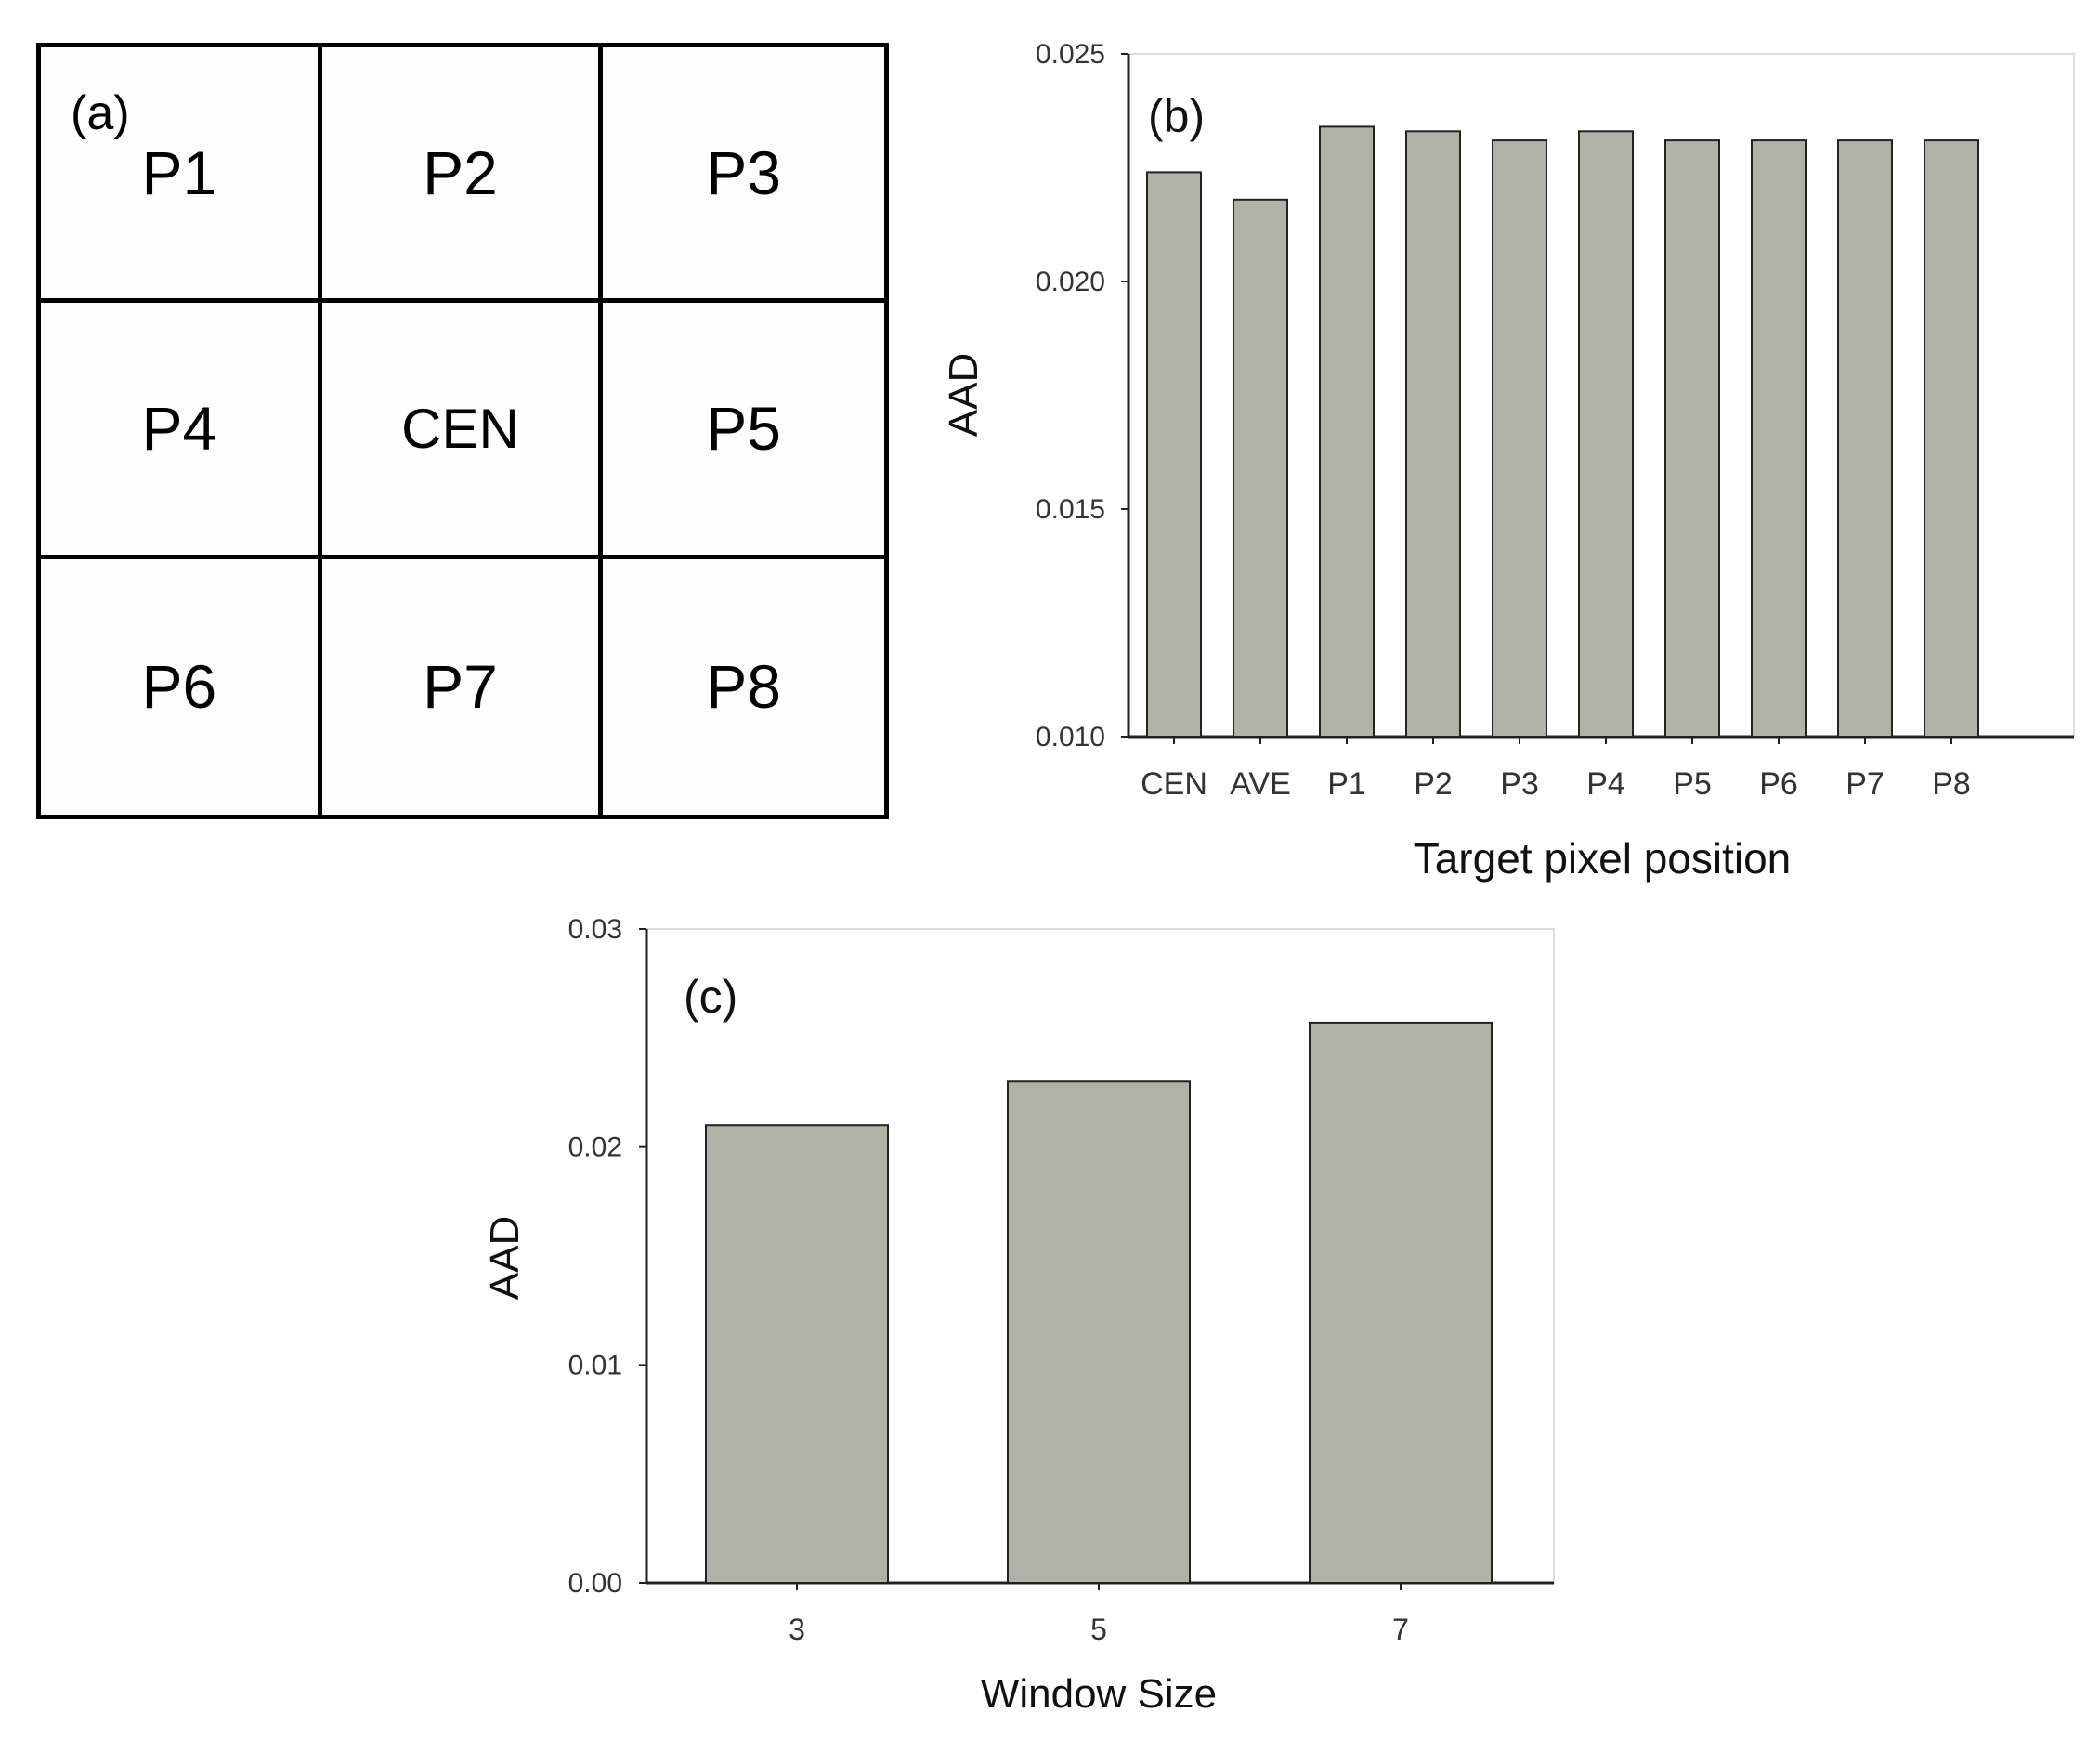 Image resolution: width=2100 pixels, height=1752 pixels. Describe the element at coordinates (1174, 454) in the screenshot. I see `bar-cen` at that location.